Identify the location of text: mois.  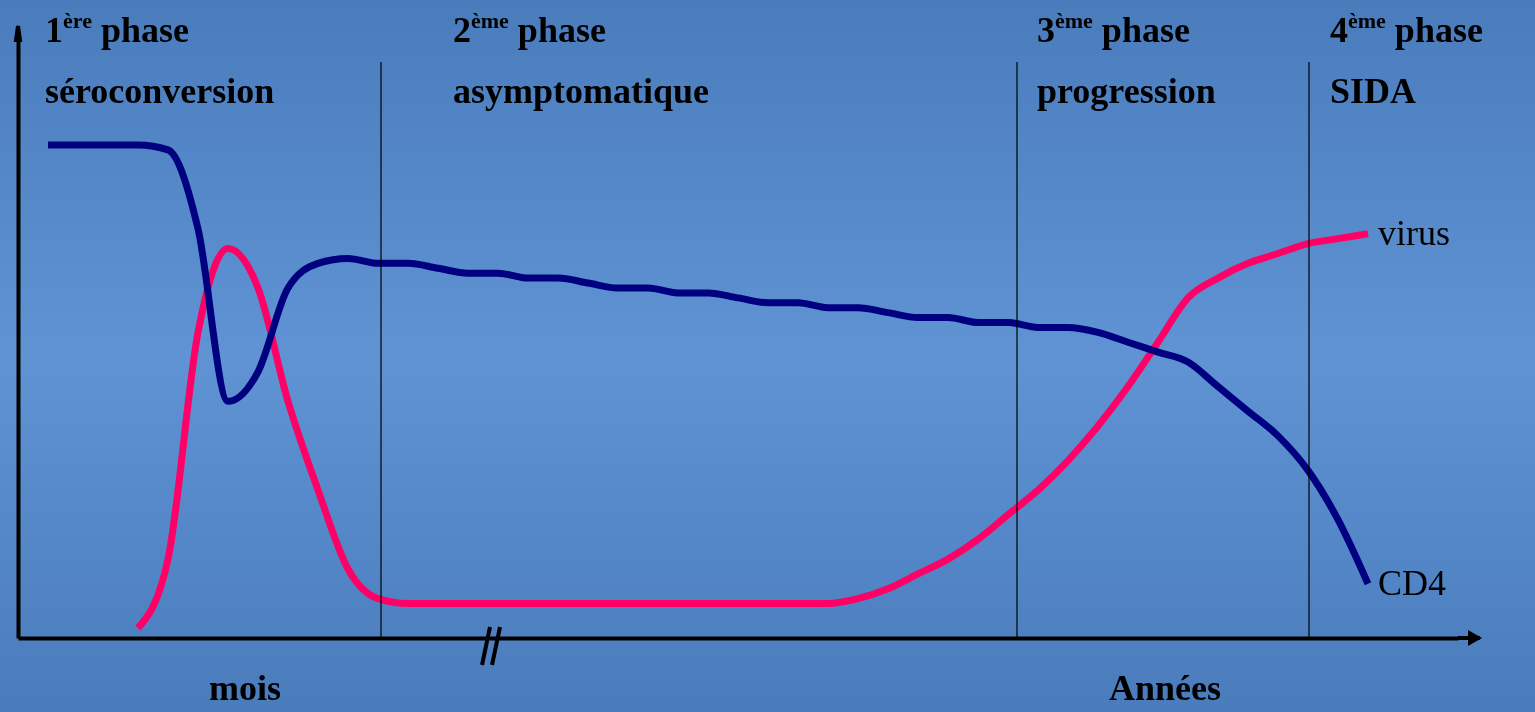
(245, 688).